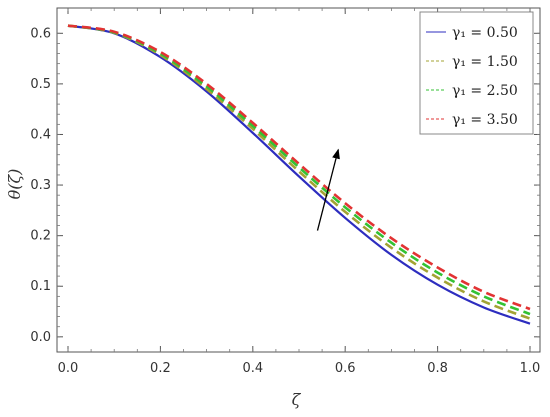 This screenshot has height=417, width=550. Describe the element at coordinates (68, 368) in the screenshot. I see `x-tick-label: 0.0` at that location.